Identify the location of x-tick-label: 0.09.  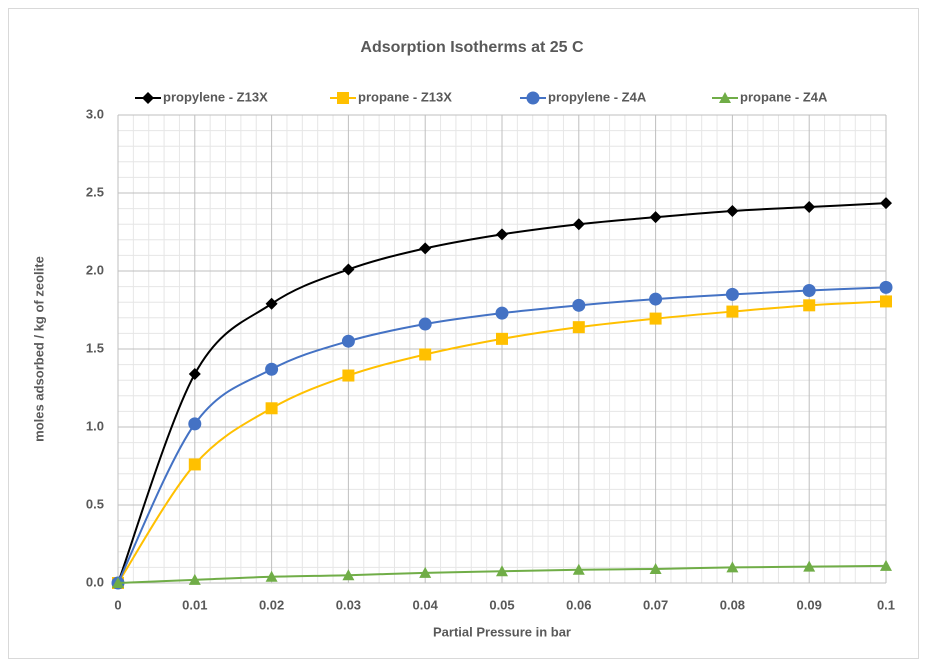
(809, 604).